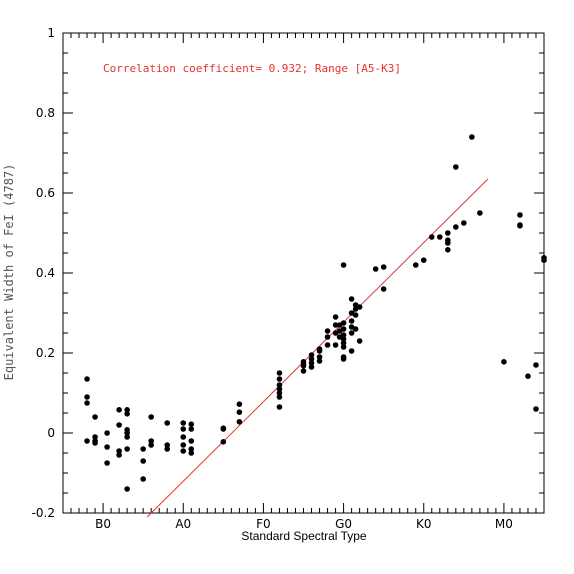 Image resolution: width=574 pixels, height=574 pixels. I want to click on x-axis-label: Standard Spectral Type, so click(304, 536).